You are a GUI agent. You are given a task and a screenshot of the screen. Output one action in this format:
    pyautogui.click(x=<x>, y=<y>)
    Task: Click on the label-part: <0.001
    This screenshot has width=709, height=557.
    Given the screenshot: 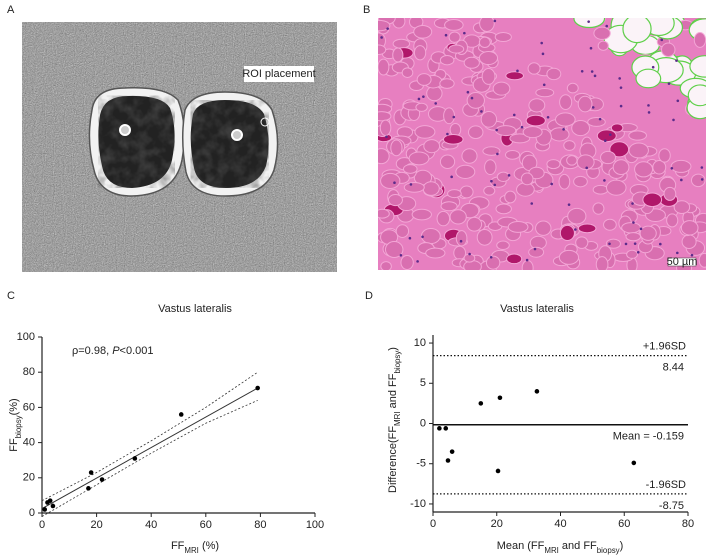 What is the action you would take?
    pyautogui.click(x=137, y=351)
    